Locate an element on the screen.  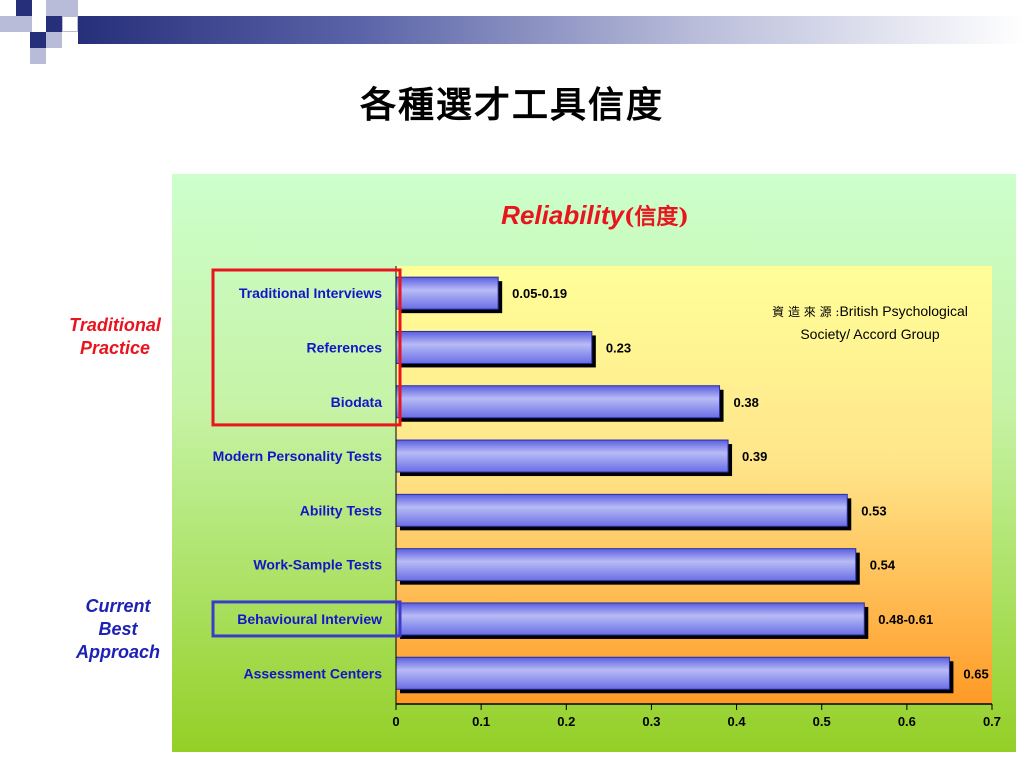
current-best-approach-label: Current Best Approach is located at coordinates (118, 629).